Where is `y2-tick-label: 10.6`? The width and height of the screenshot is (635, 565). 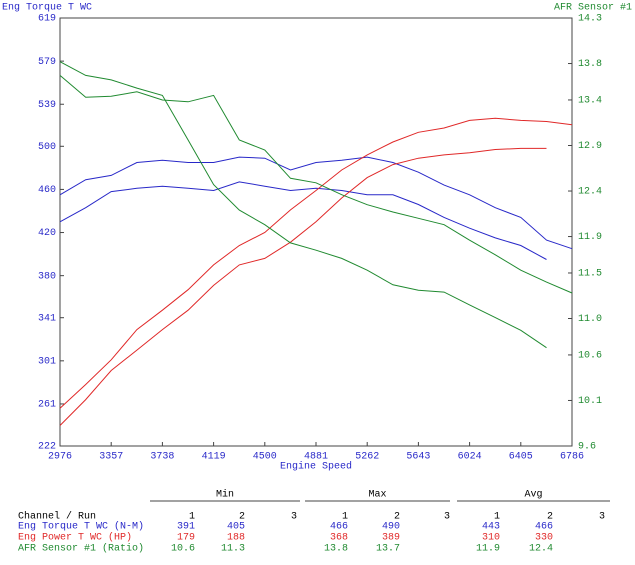 y2-tick-label: 10.6 is located at coordinates (590, 356).